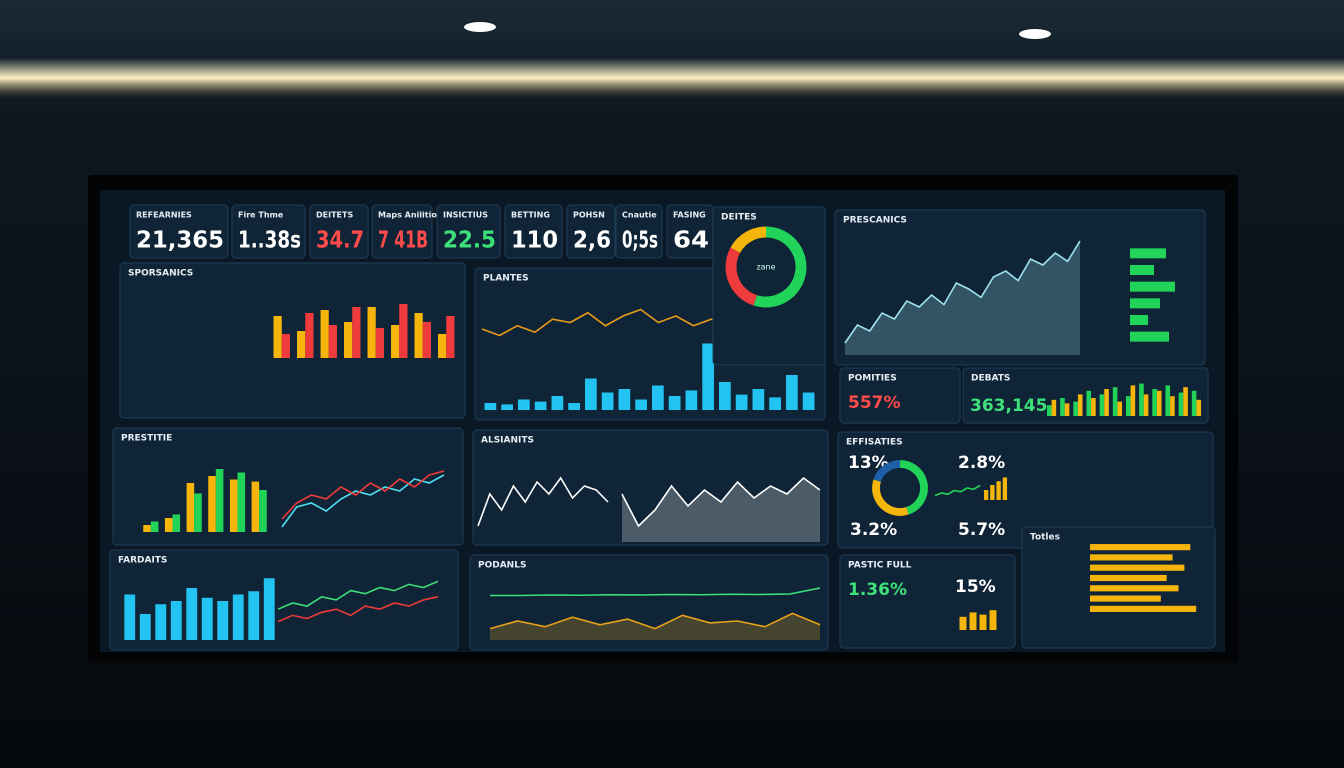 The height and width of the screenshot is (768, 1344). Describe the element at coordinates (874, 443) in the screenshot. I see `panel-title: EFFISATIES` at that location.